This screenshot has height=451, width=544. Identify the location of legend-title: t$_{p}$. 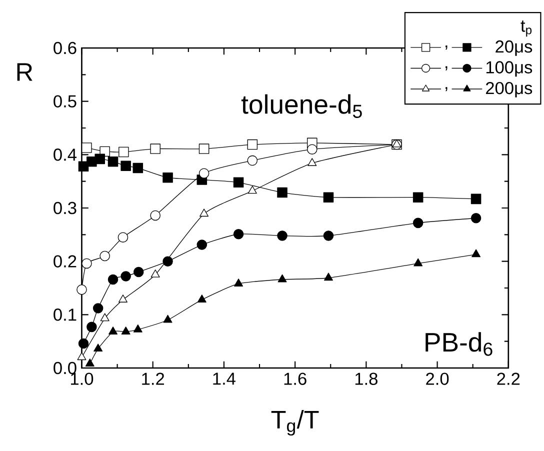
(526, 28).